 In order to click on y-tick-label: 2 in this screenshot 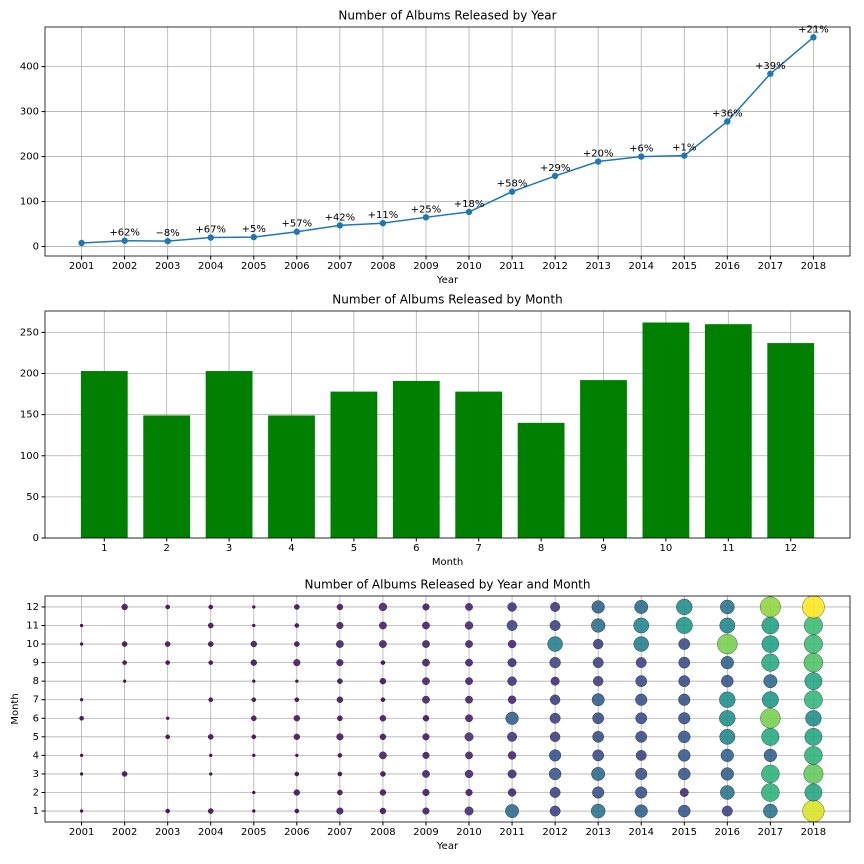, I will do `click(36, 792)`.